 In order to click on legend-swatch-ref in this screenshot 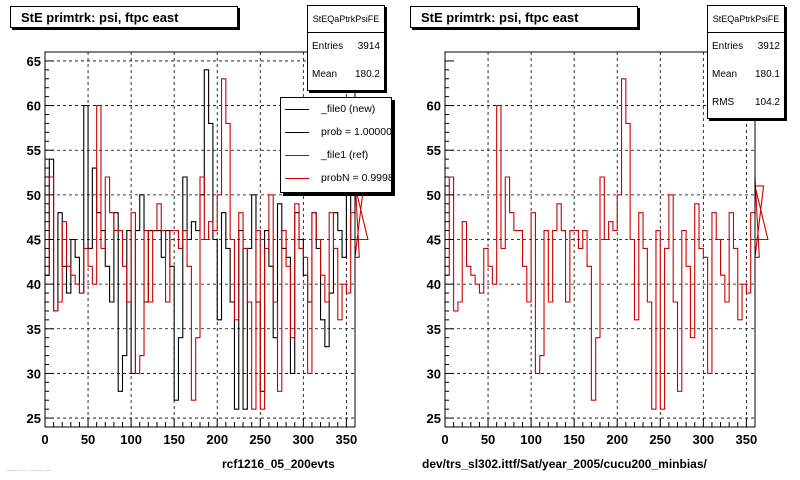, I will do `click(297, 155)`.